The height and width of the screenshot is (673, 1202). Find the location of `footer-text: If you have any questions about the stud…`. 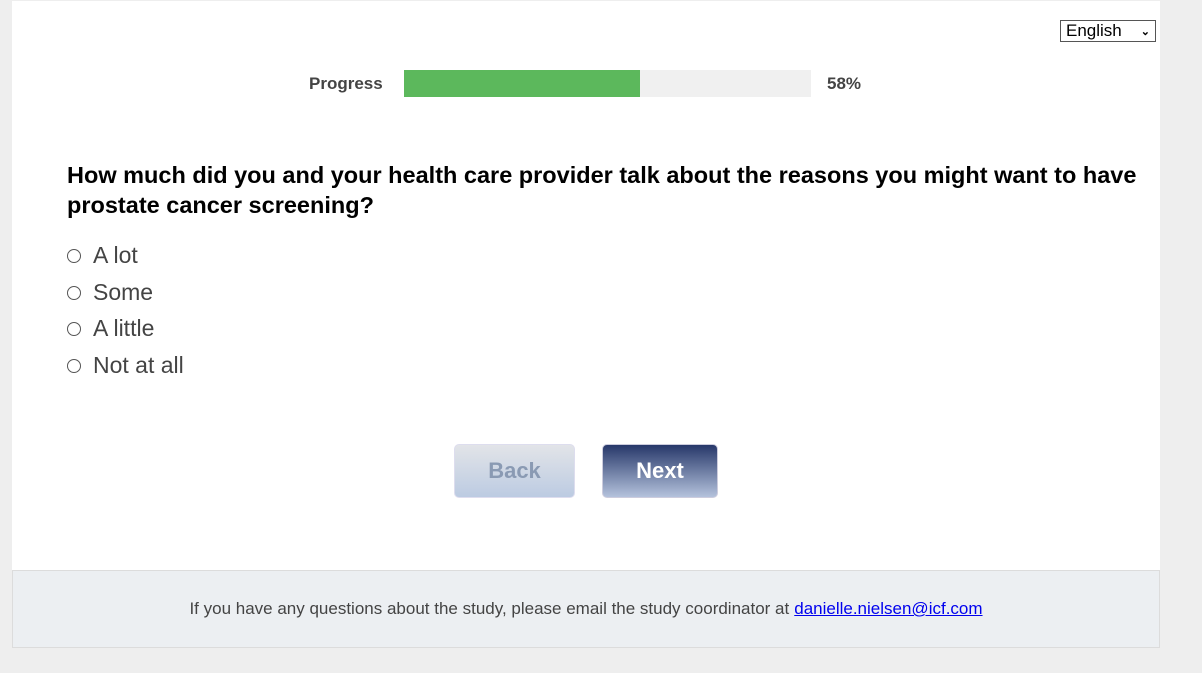

footer-text: If you have any questions about the stud… is located at coordinates (489, 608).